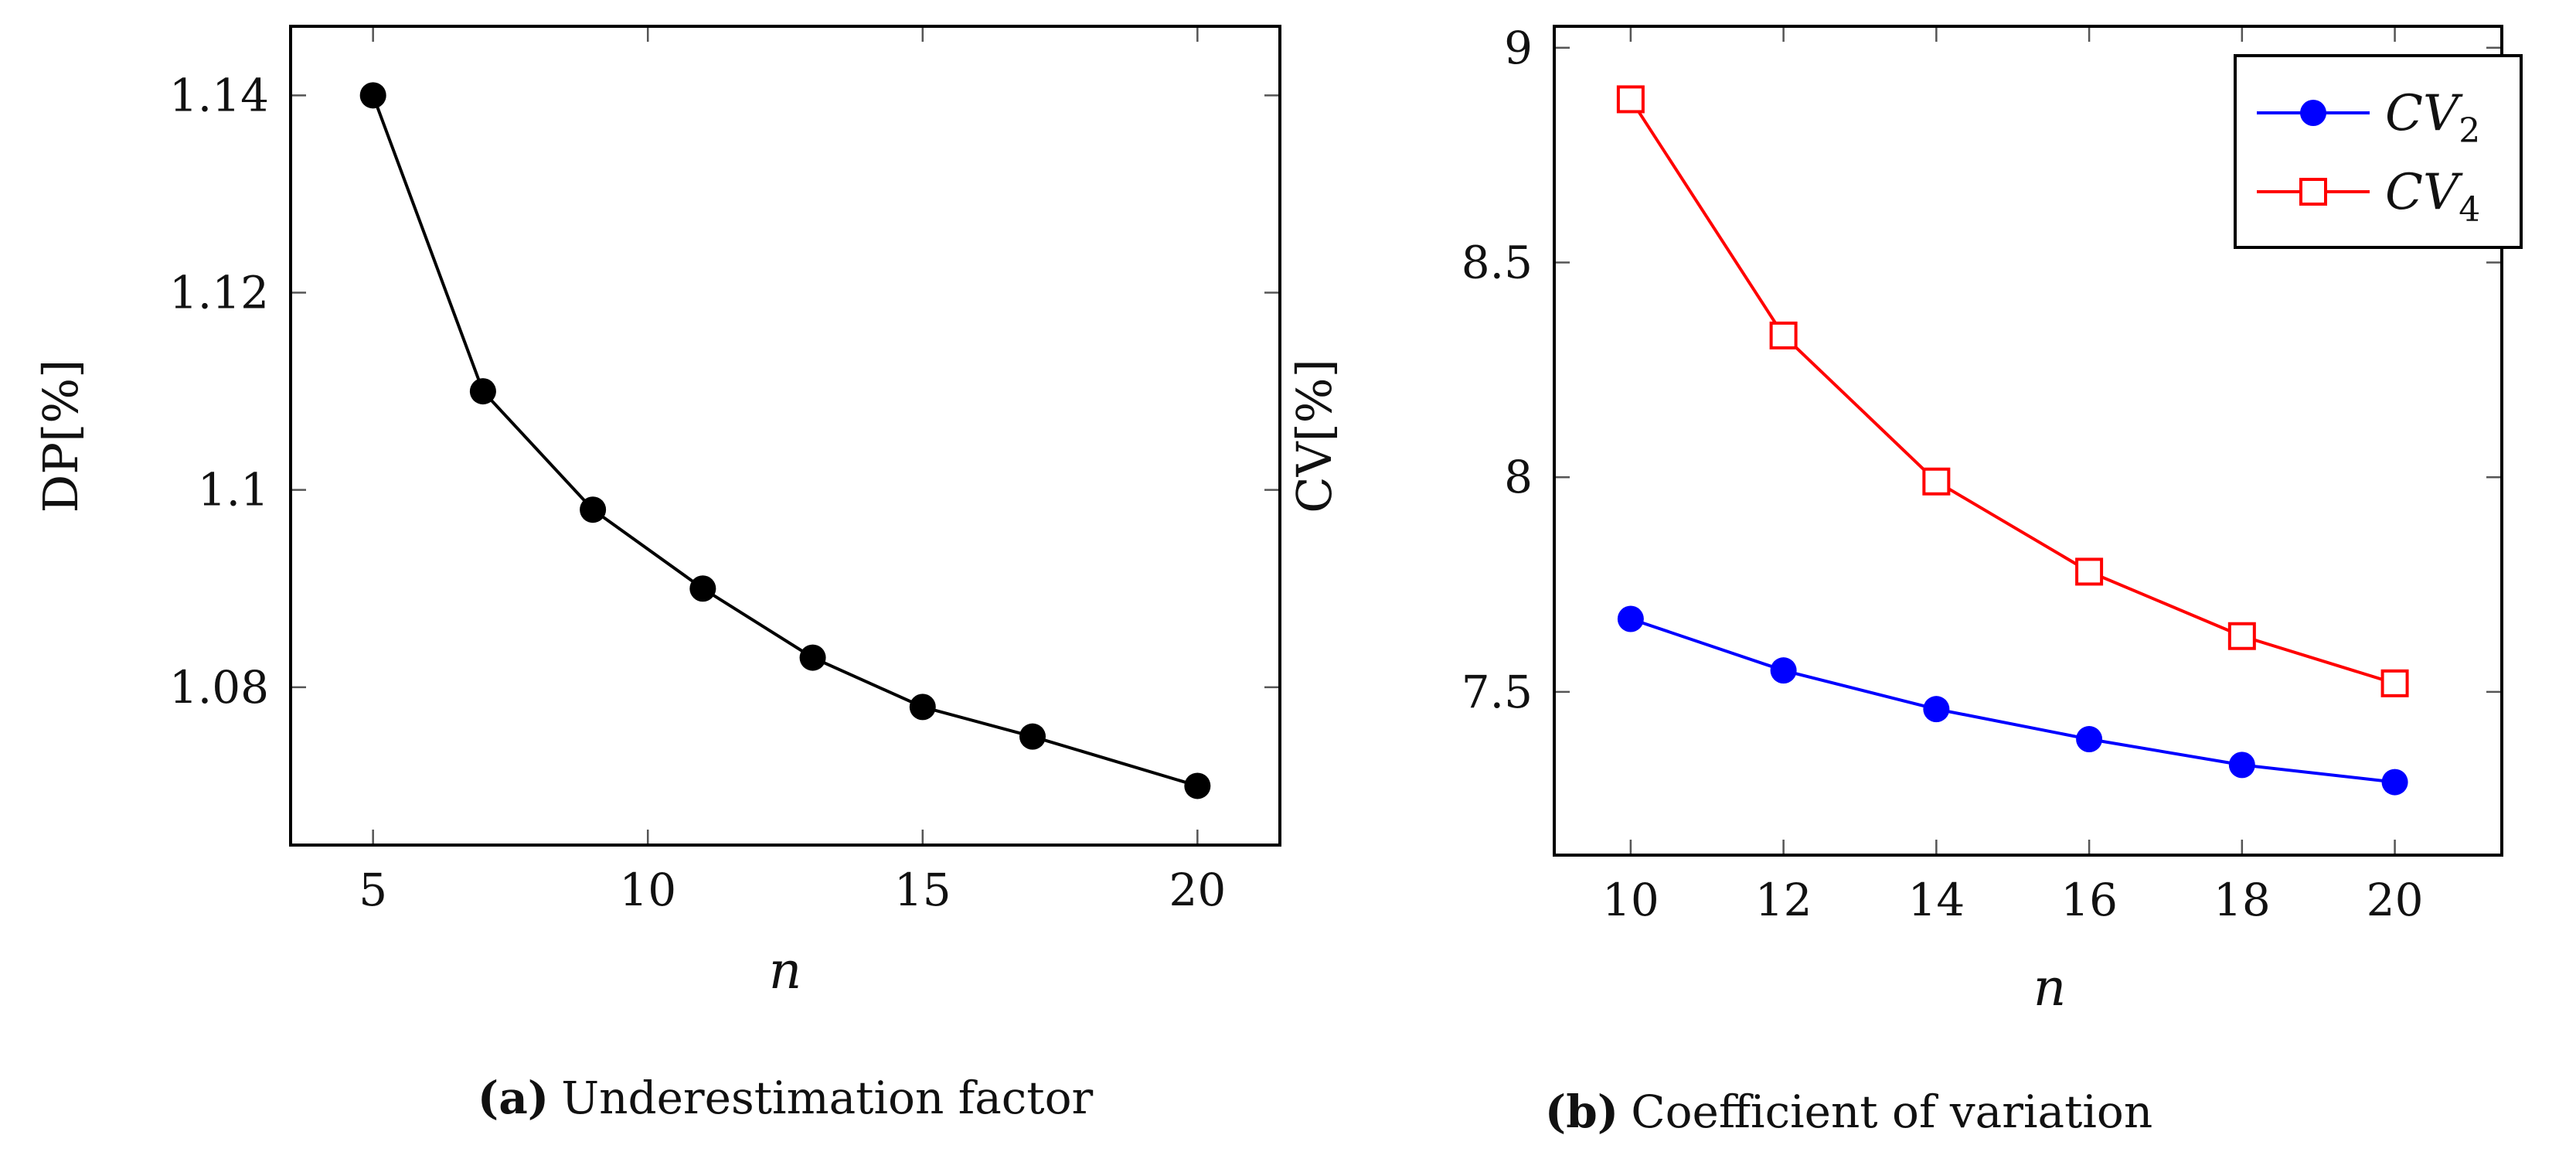 The image size is (2576, 1152). What do you see at coordinates (2050, 987) in the screenshot?
I see `panel-b-x-axis-title: n` at bounding box center [2050, 987].